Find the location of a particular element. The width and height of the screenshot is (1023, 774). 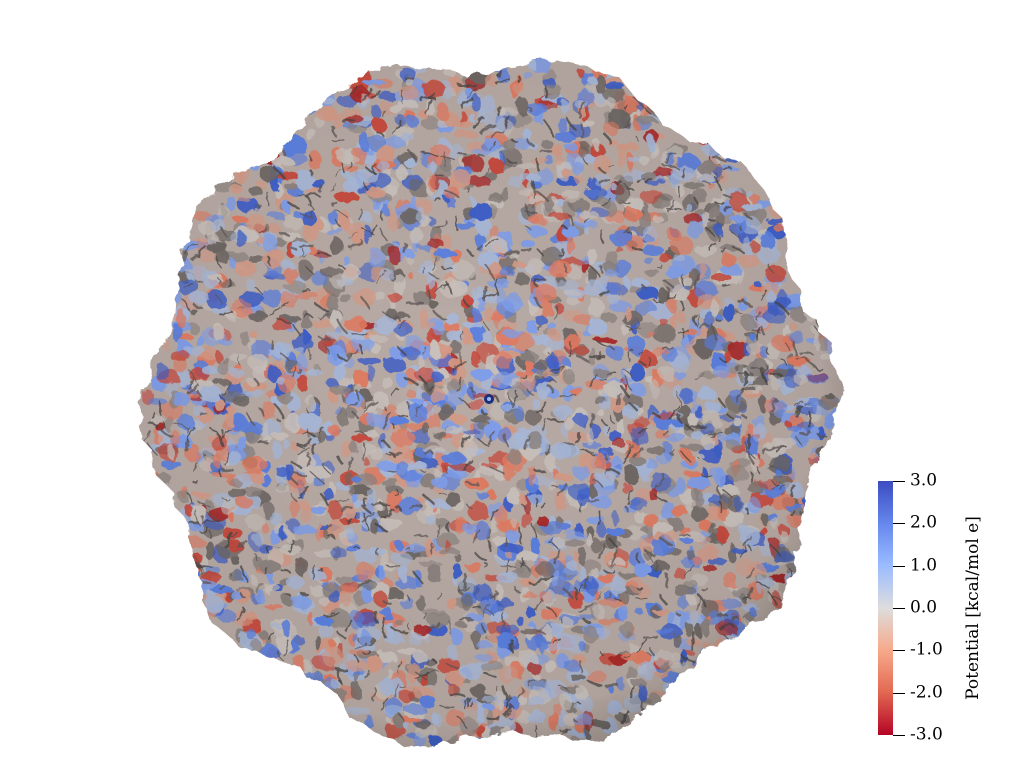

colorbar-gradient is located at coordinates (885, 608).